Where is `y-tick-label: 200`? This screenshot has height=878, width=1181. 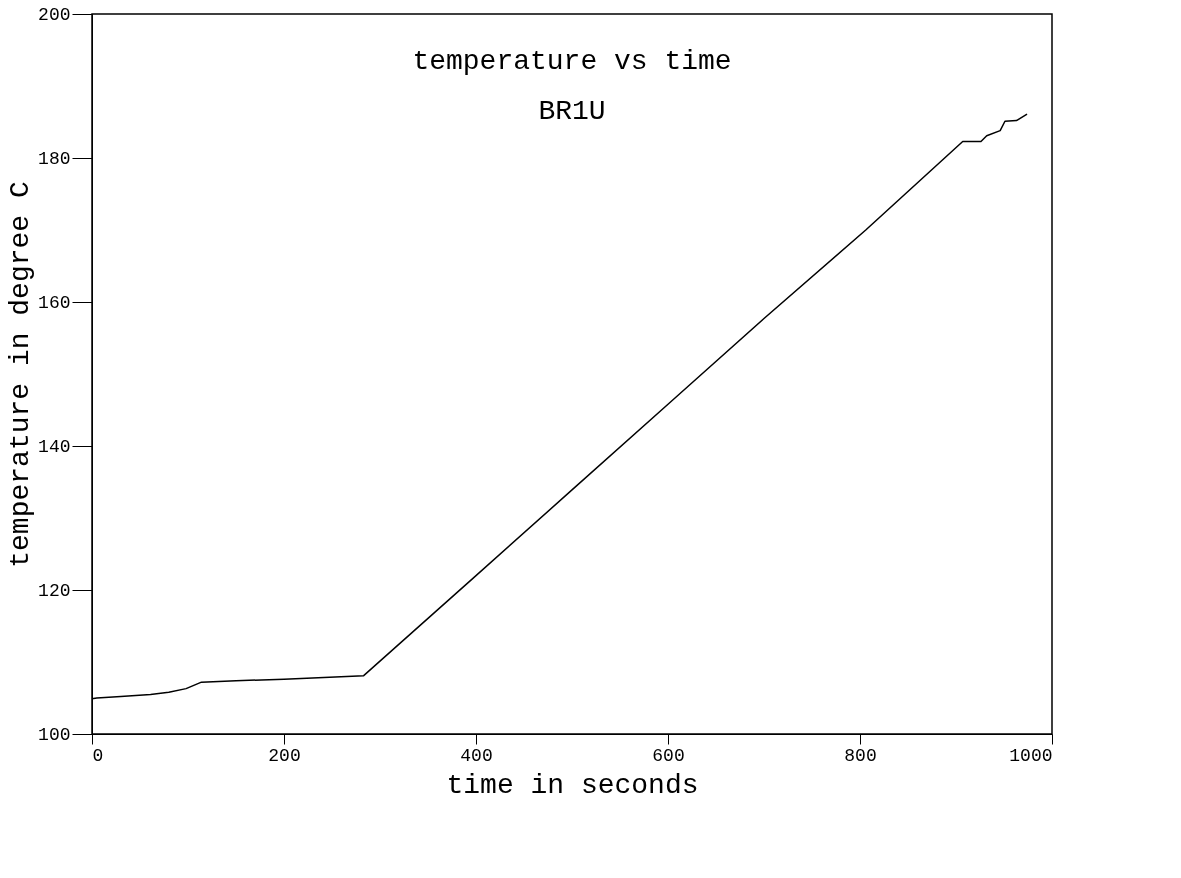 y-tick-label: 200 is located at coordinates (54, 14).